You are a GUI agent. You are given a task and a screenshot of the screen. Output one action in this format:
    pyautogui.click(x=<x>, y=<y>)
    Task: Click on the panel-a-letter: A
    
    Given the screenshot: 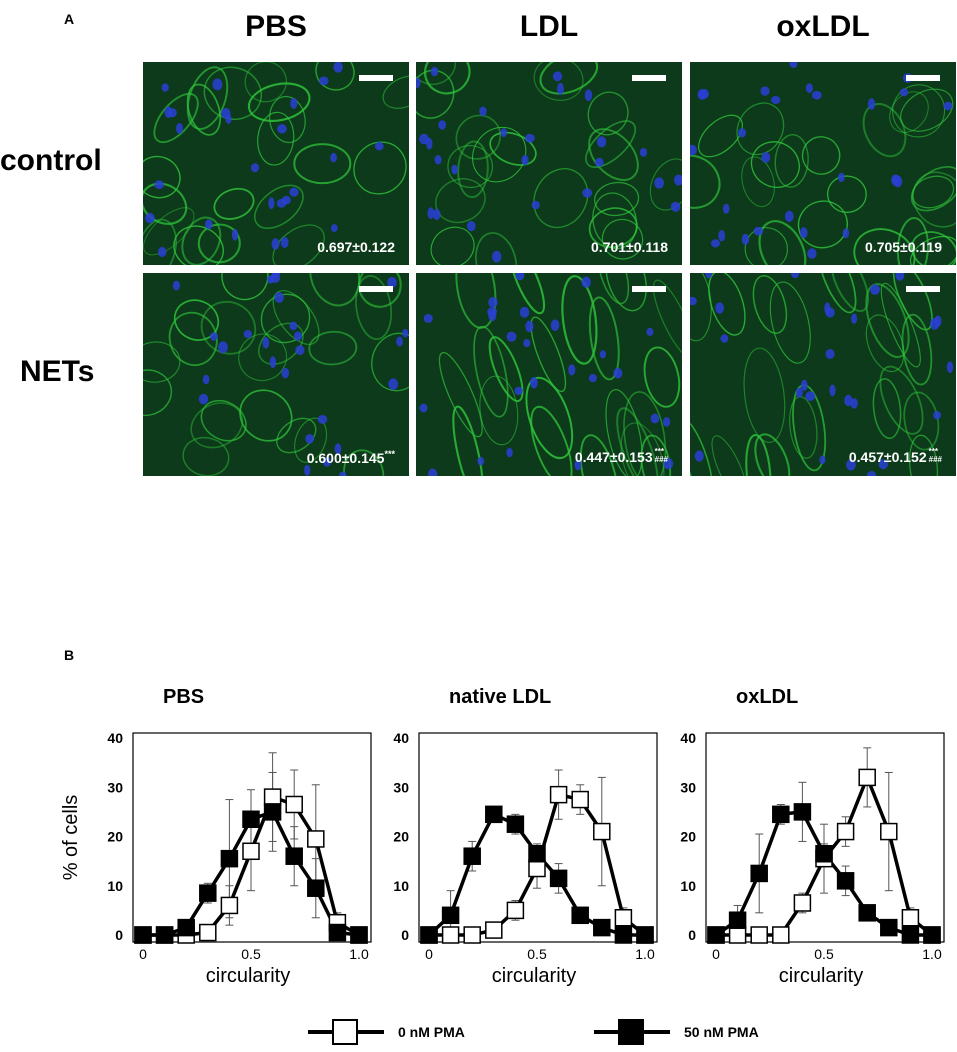 What is the action you would take?
    pyautogui.click(x=69, y=19)
    